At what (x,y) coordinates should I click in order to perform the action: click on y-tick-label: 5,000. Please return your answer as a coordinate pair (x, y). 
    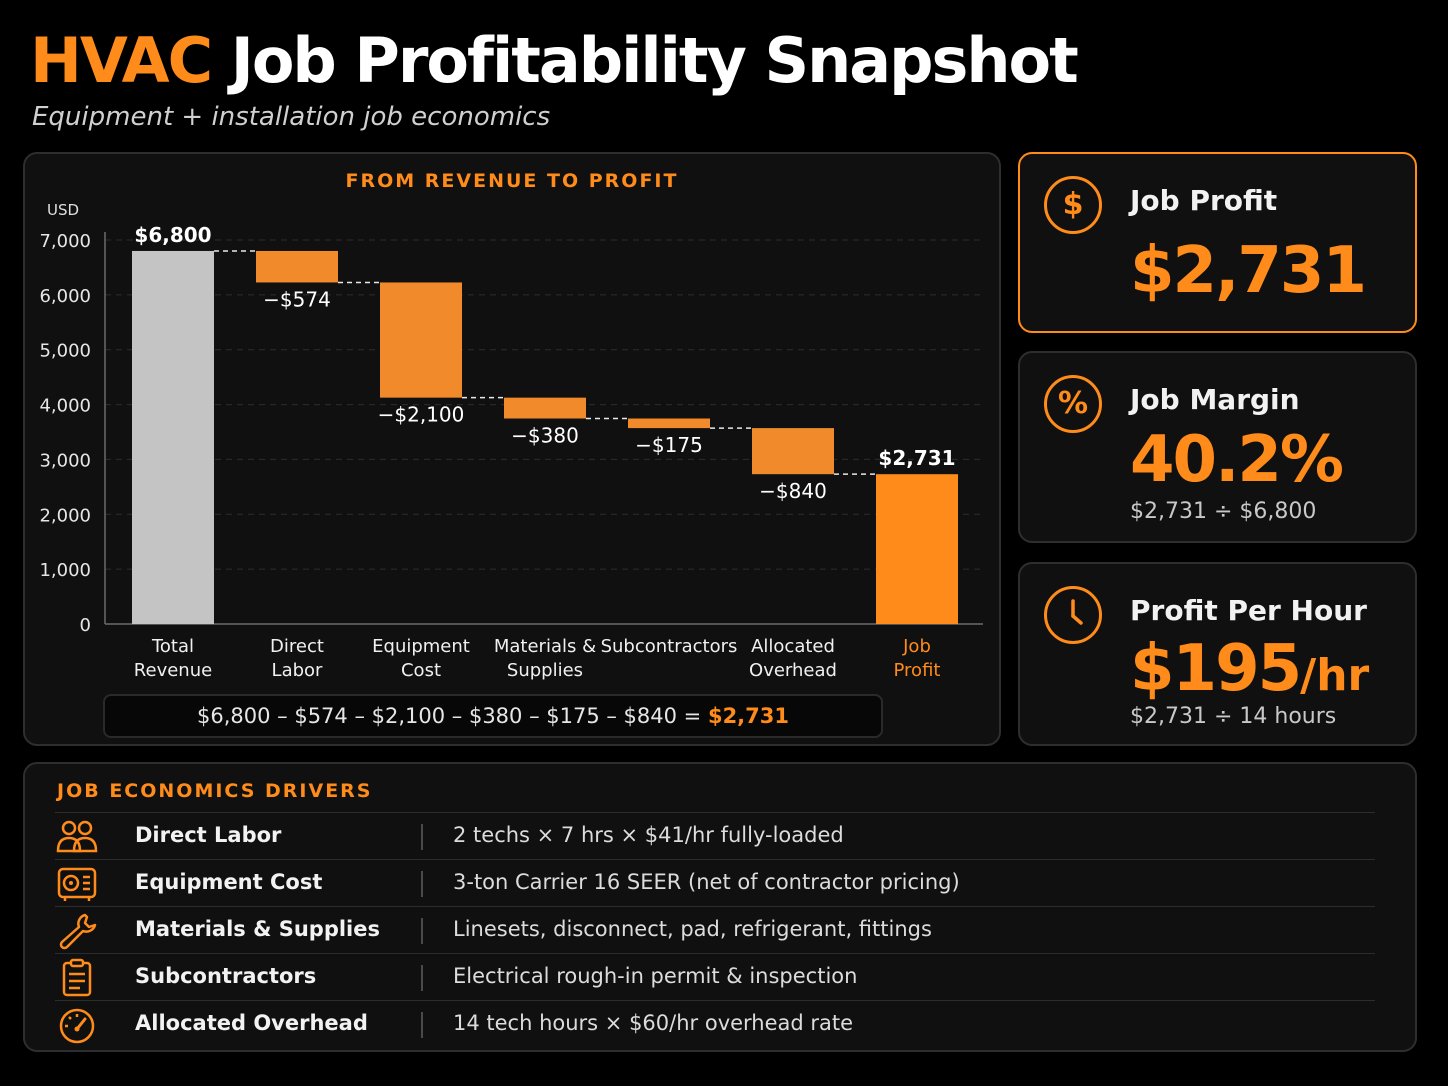
    Looking at the image, I should click on (65, 351).